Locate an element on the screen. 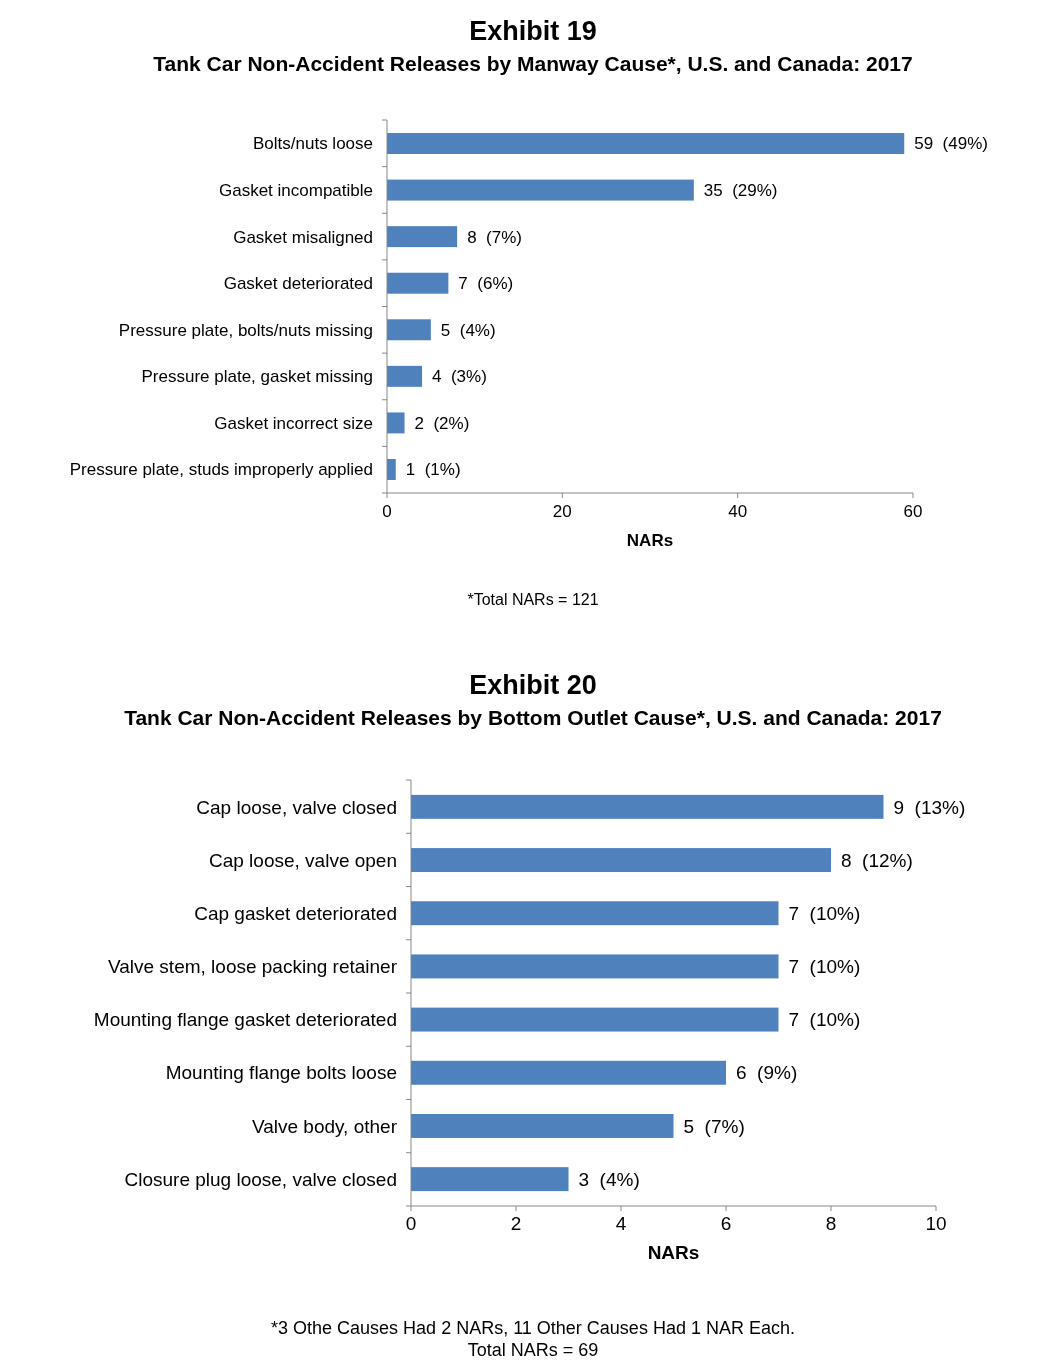 Image resolution: width=1042 pixels, height=1368 pixels. x-tick-label: 10 is located at coordinates (936, 1223).